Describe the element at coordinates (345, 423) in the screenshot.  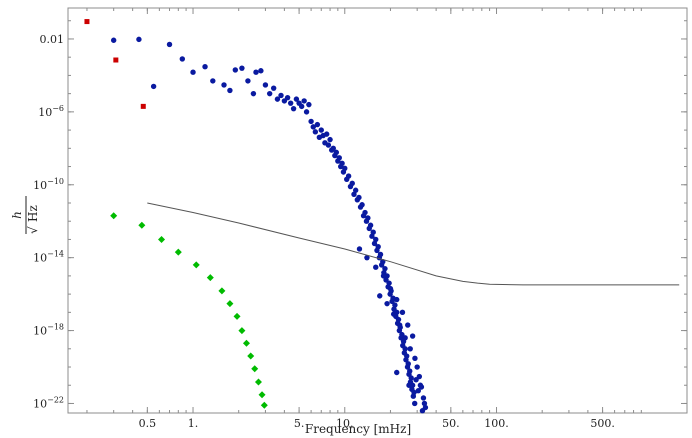
I see `x-tick-label: 10.` at that location.